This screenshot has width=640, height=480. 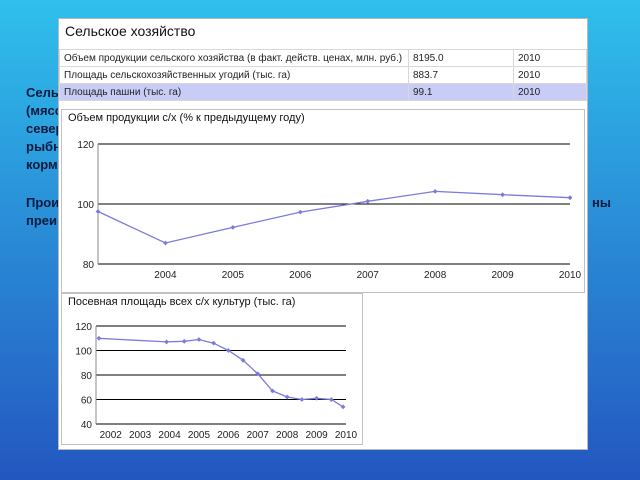 I want to click on table-row: Площадь пашни (тыс. га) 99.1 2010, so click(x=323, y=92).